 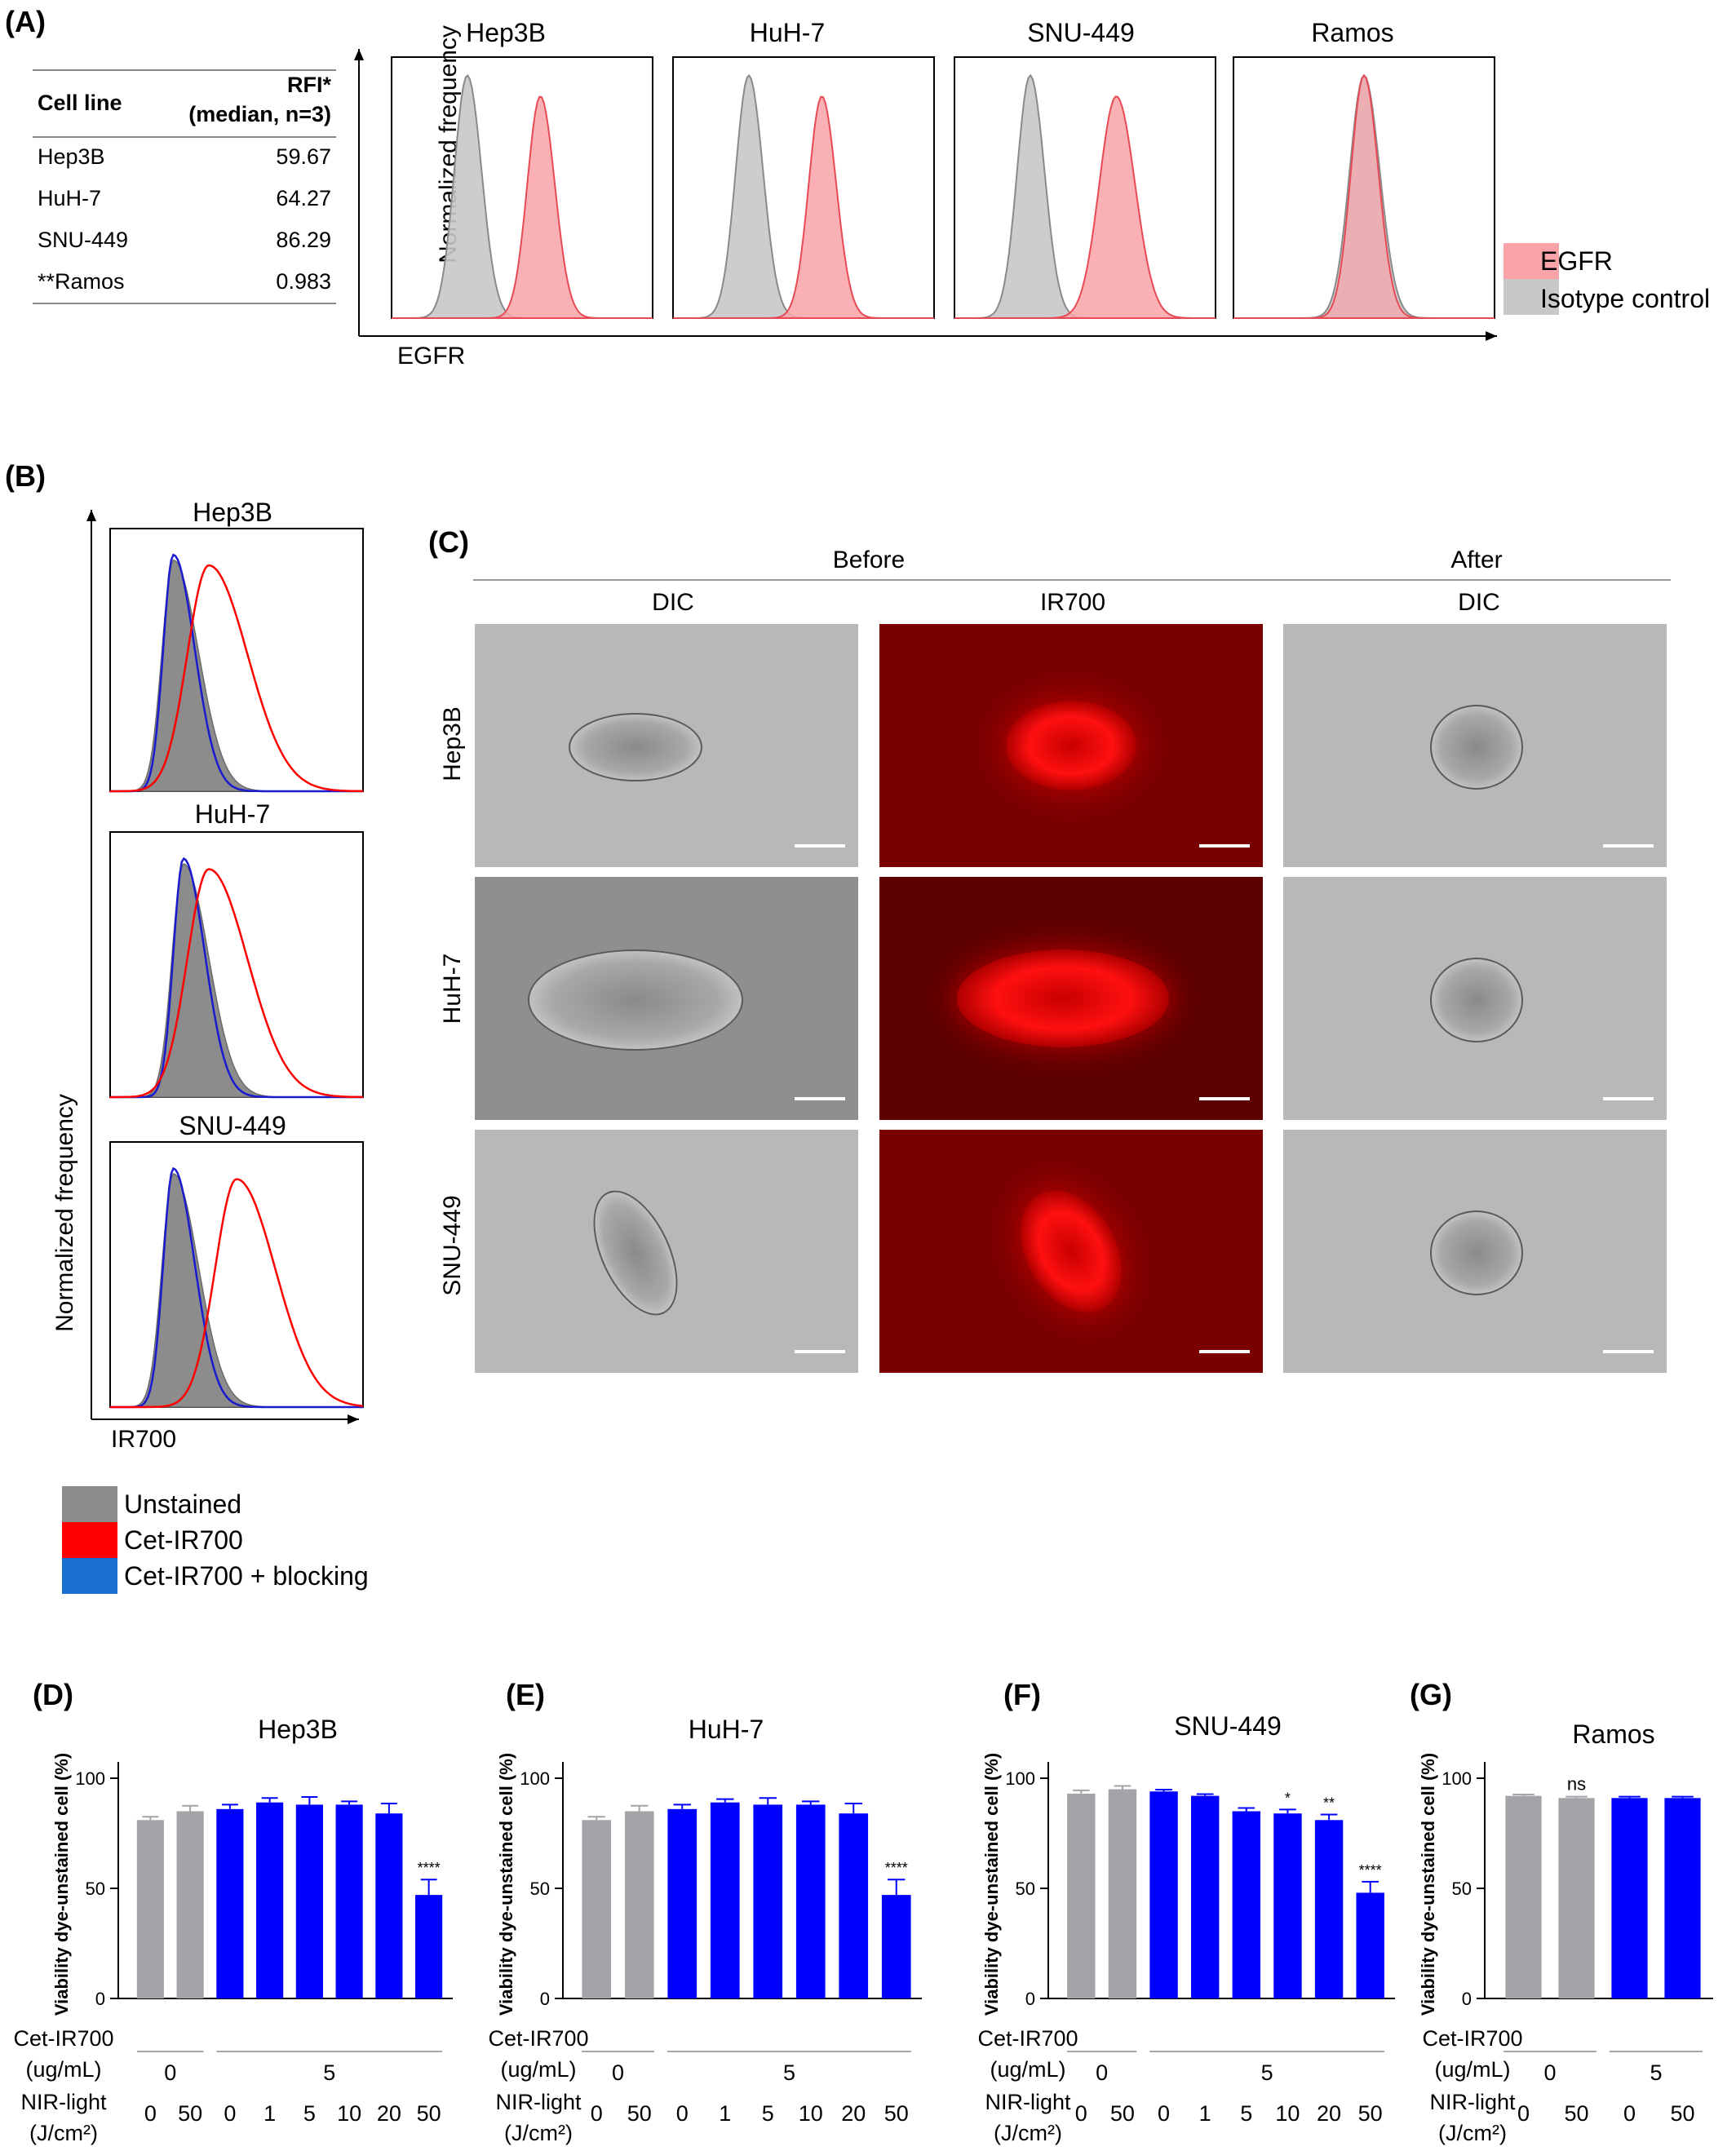 What do you see at coordinates (237, 676) in the screenshot?
I see `unstained-histogram` at bounding box center [237, 676].